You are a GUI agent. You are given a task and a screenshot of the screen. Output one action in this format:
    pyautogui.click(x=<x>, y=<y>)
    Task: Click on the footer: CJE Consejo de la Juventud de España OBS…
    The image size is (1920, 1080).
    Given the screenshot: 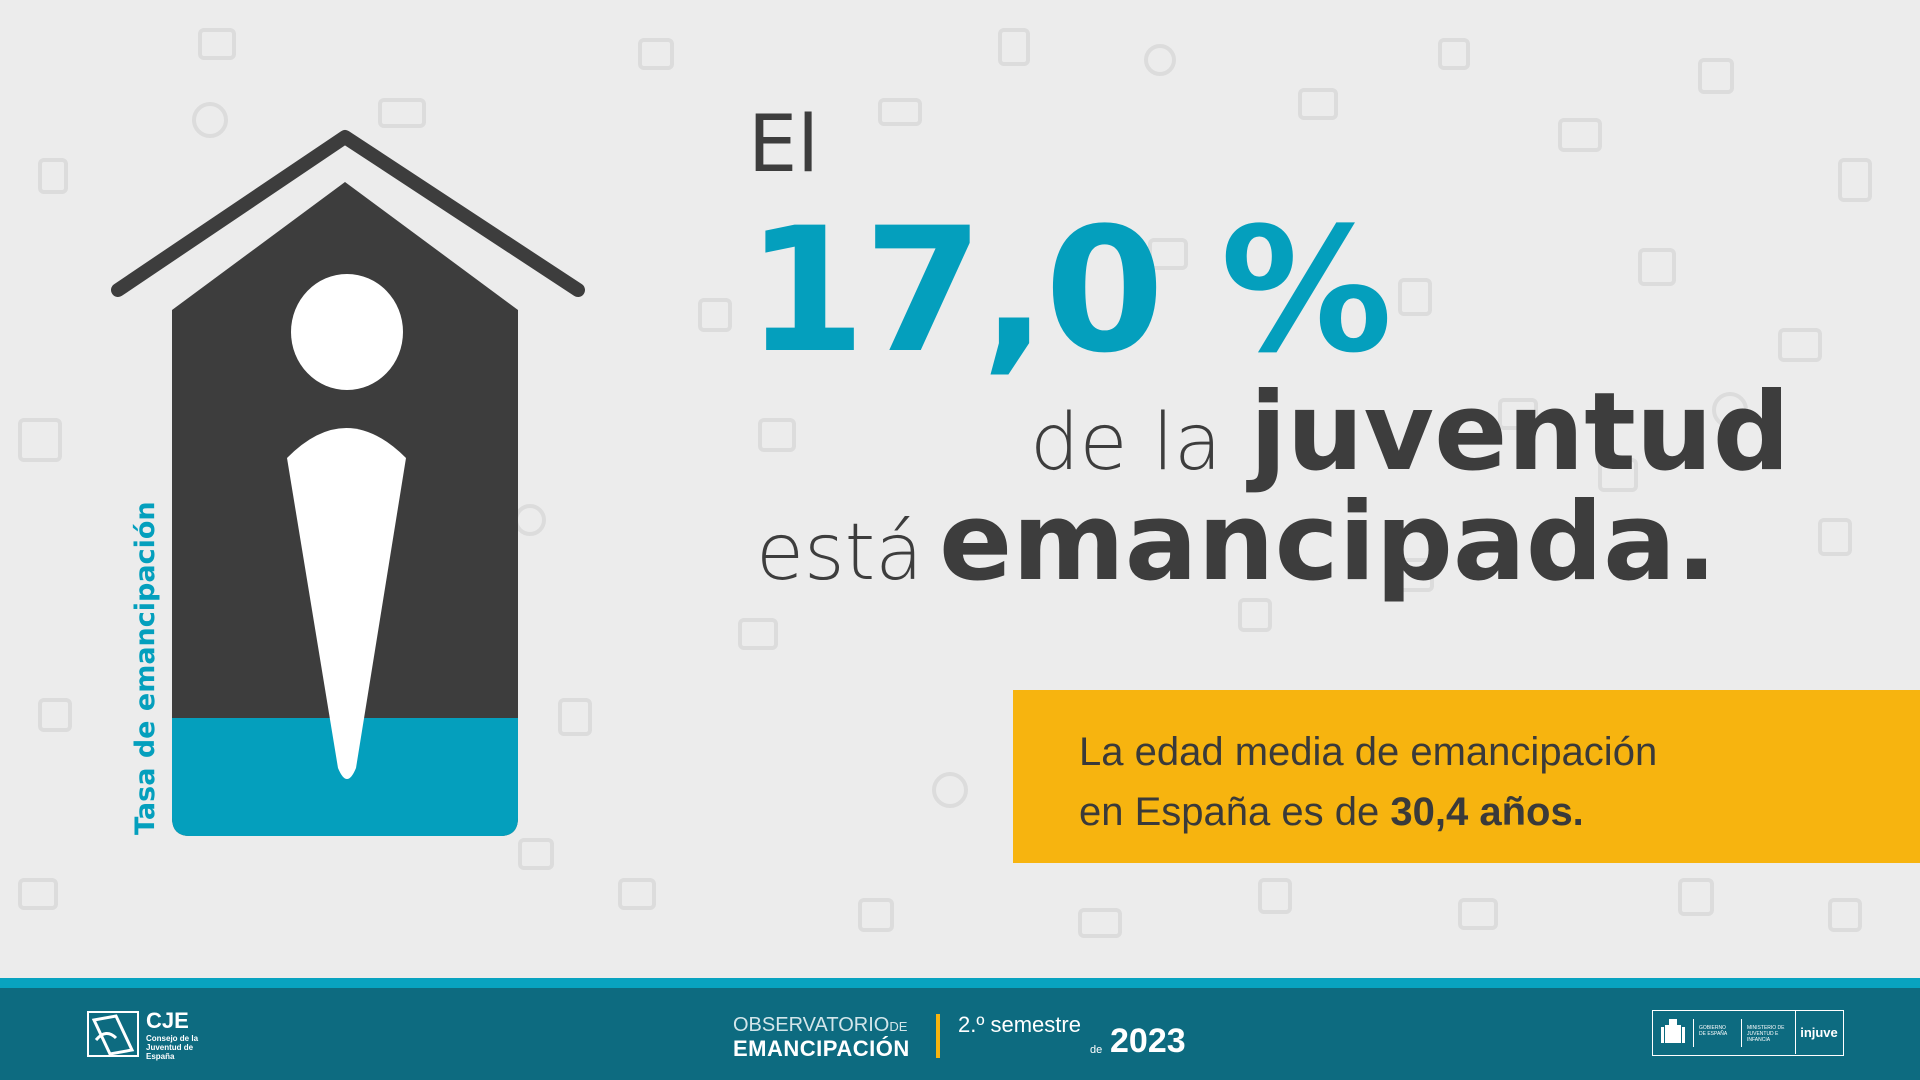 What is the action you would take?
    pyautogui.click(x=960, y=1034)
    